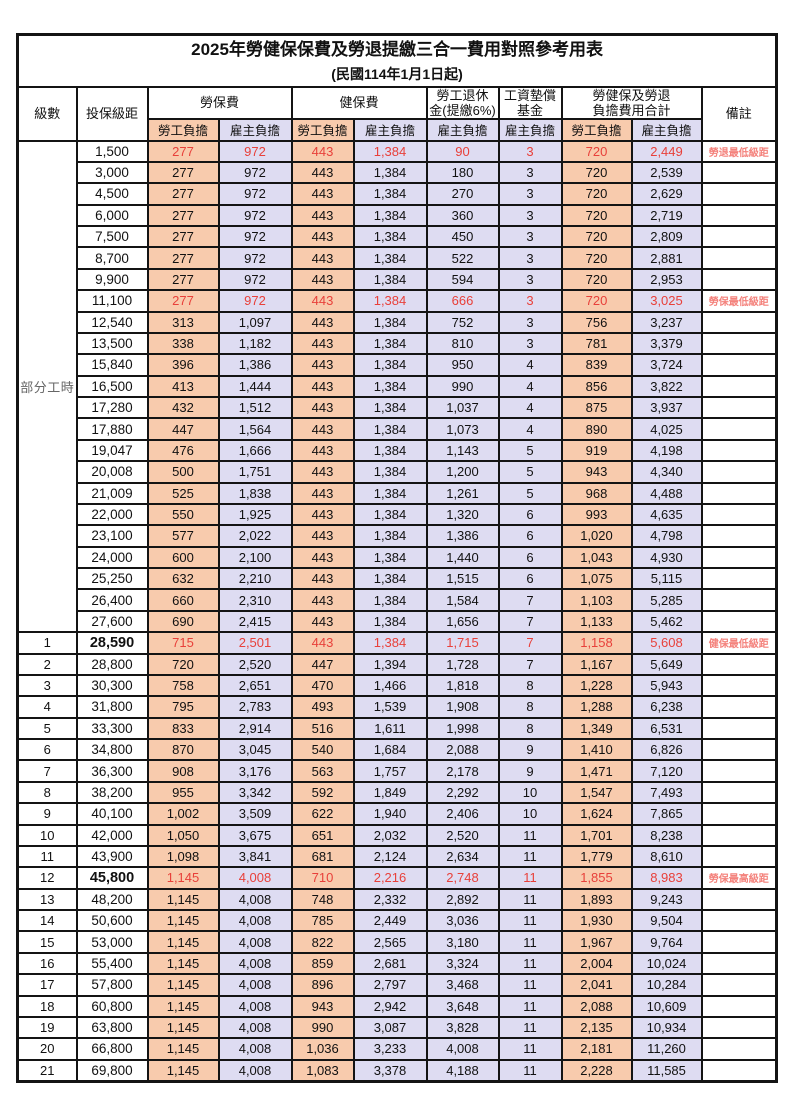  Describe the element at coordinates (112, 600) in the screenshot. I see `bracket-cell: 26,400` at that location.